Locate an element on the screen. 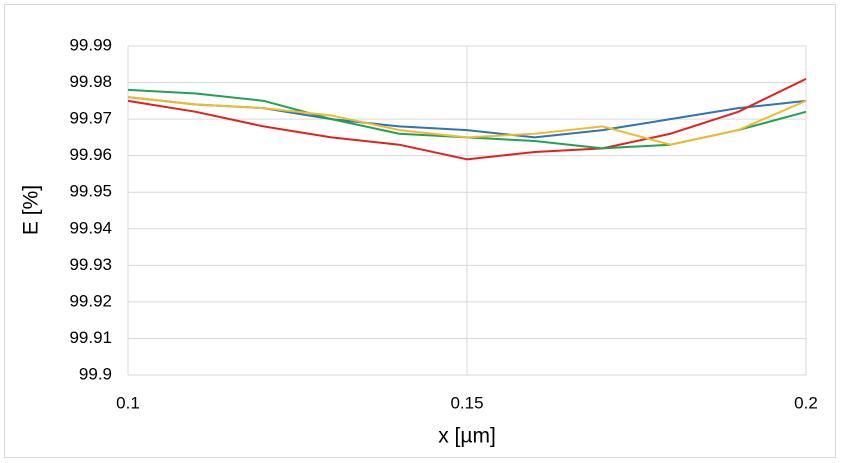 Image resolution: width=842 pixels, height=463 pixels. y-axis-title: E [%] is located at coordinates (31, 210).